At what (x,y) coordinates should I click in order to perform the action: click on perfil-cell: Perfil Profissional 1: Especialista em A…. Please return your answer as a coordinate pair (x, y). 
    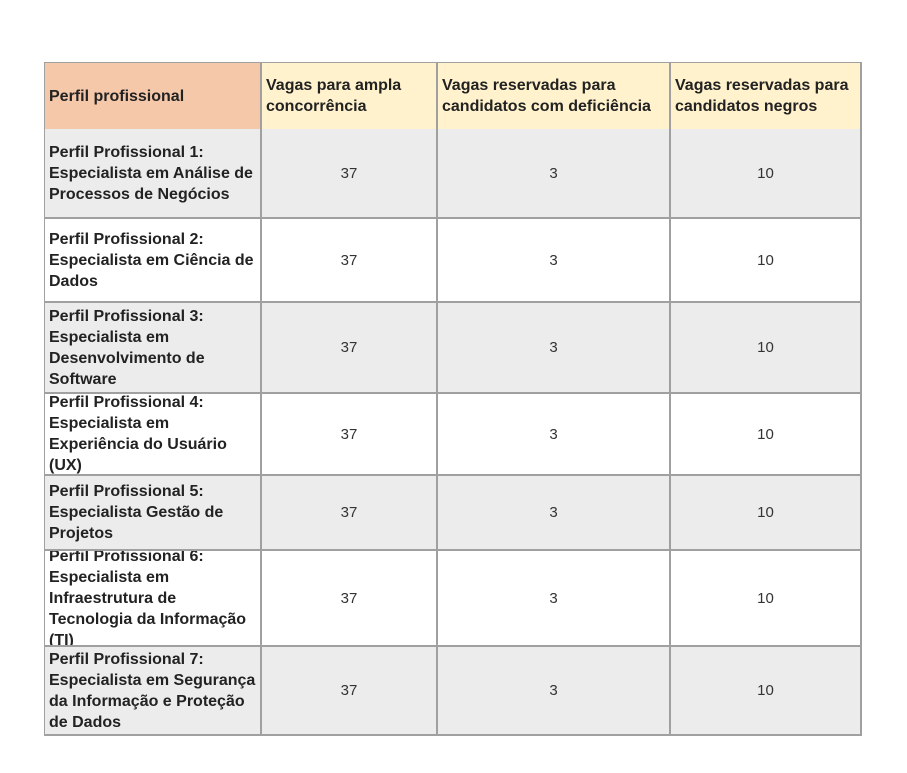
    Looking at the image, I should click on (152, 173).